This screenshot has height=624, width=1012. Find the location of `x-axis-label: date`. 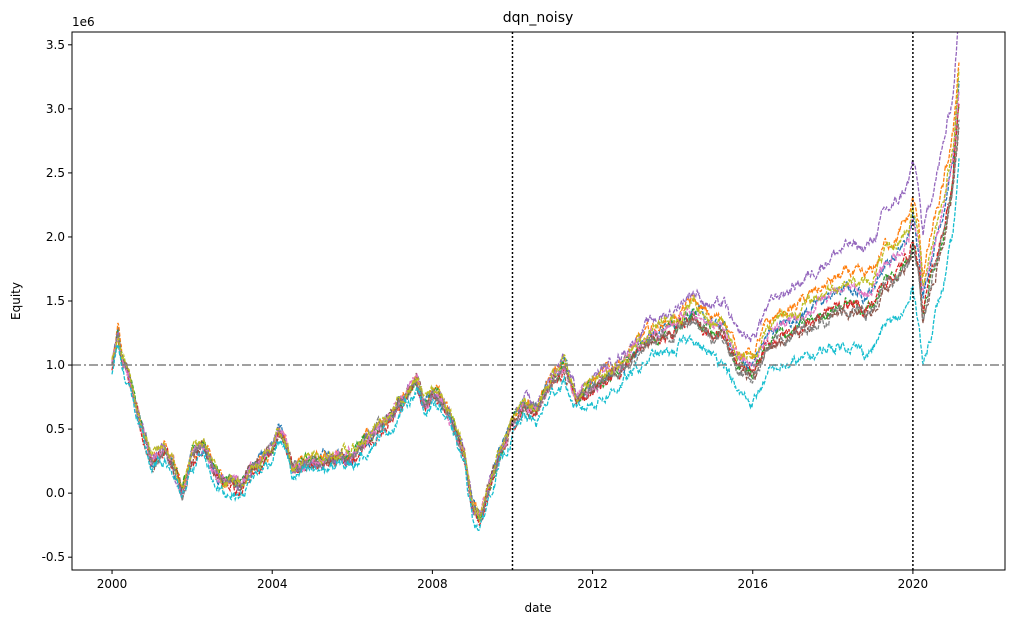

x-axis-label: date is located at coordinates (537, 608).